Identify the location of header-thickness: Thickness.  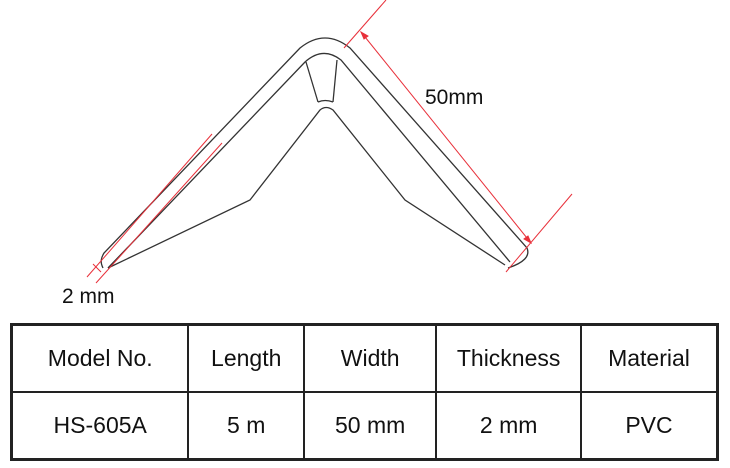
(508, 358).